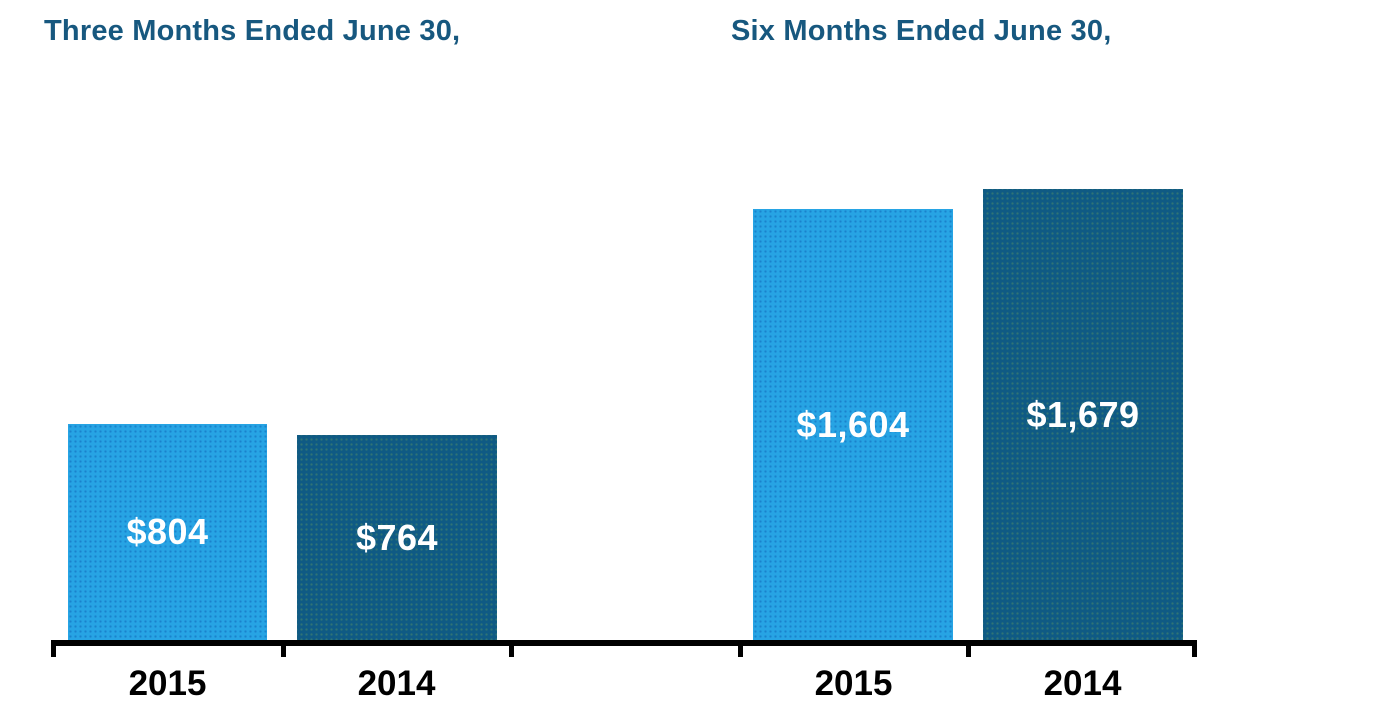  Describe the element at coordinates (1082, 683) in the screenshot. I see `x-axis-label-six-months-2014: 2014` at that location.